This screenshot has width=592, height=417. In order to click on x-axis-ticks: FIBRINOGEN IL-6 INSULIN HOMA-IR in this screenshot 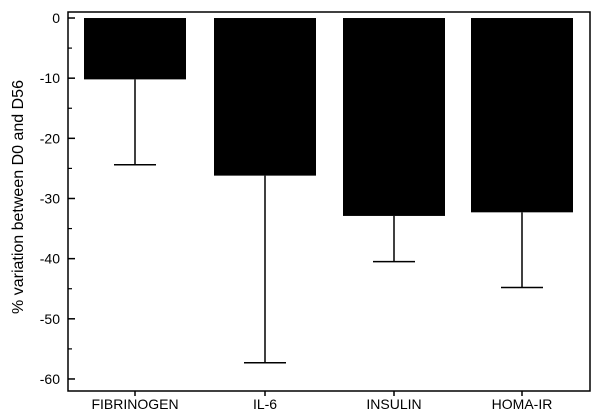, I will do `click(321, 401)`.